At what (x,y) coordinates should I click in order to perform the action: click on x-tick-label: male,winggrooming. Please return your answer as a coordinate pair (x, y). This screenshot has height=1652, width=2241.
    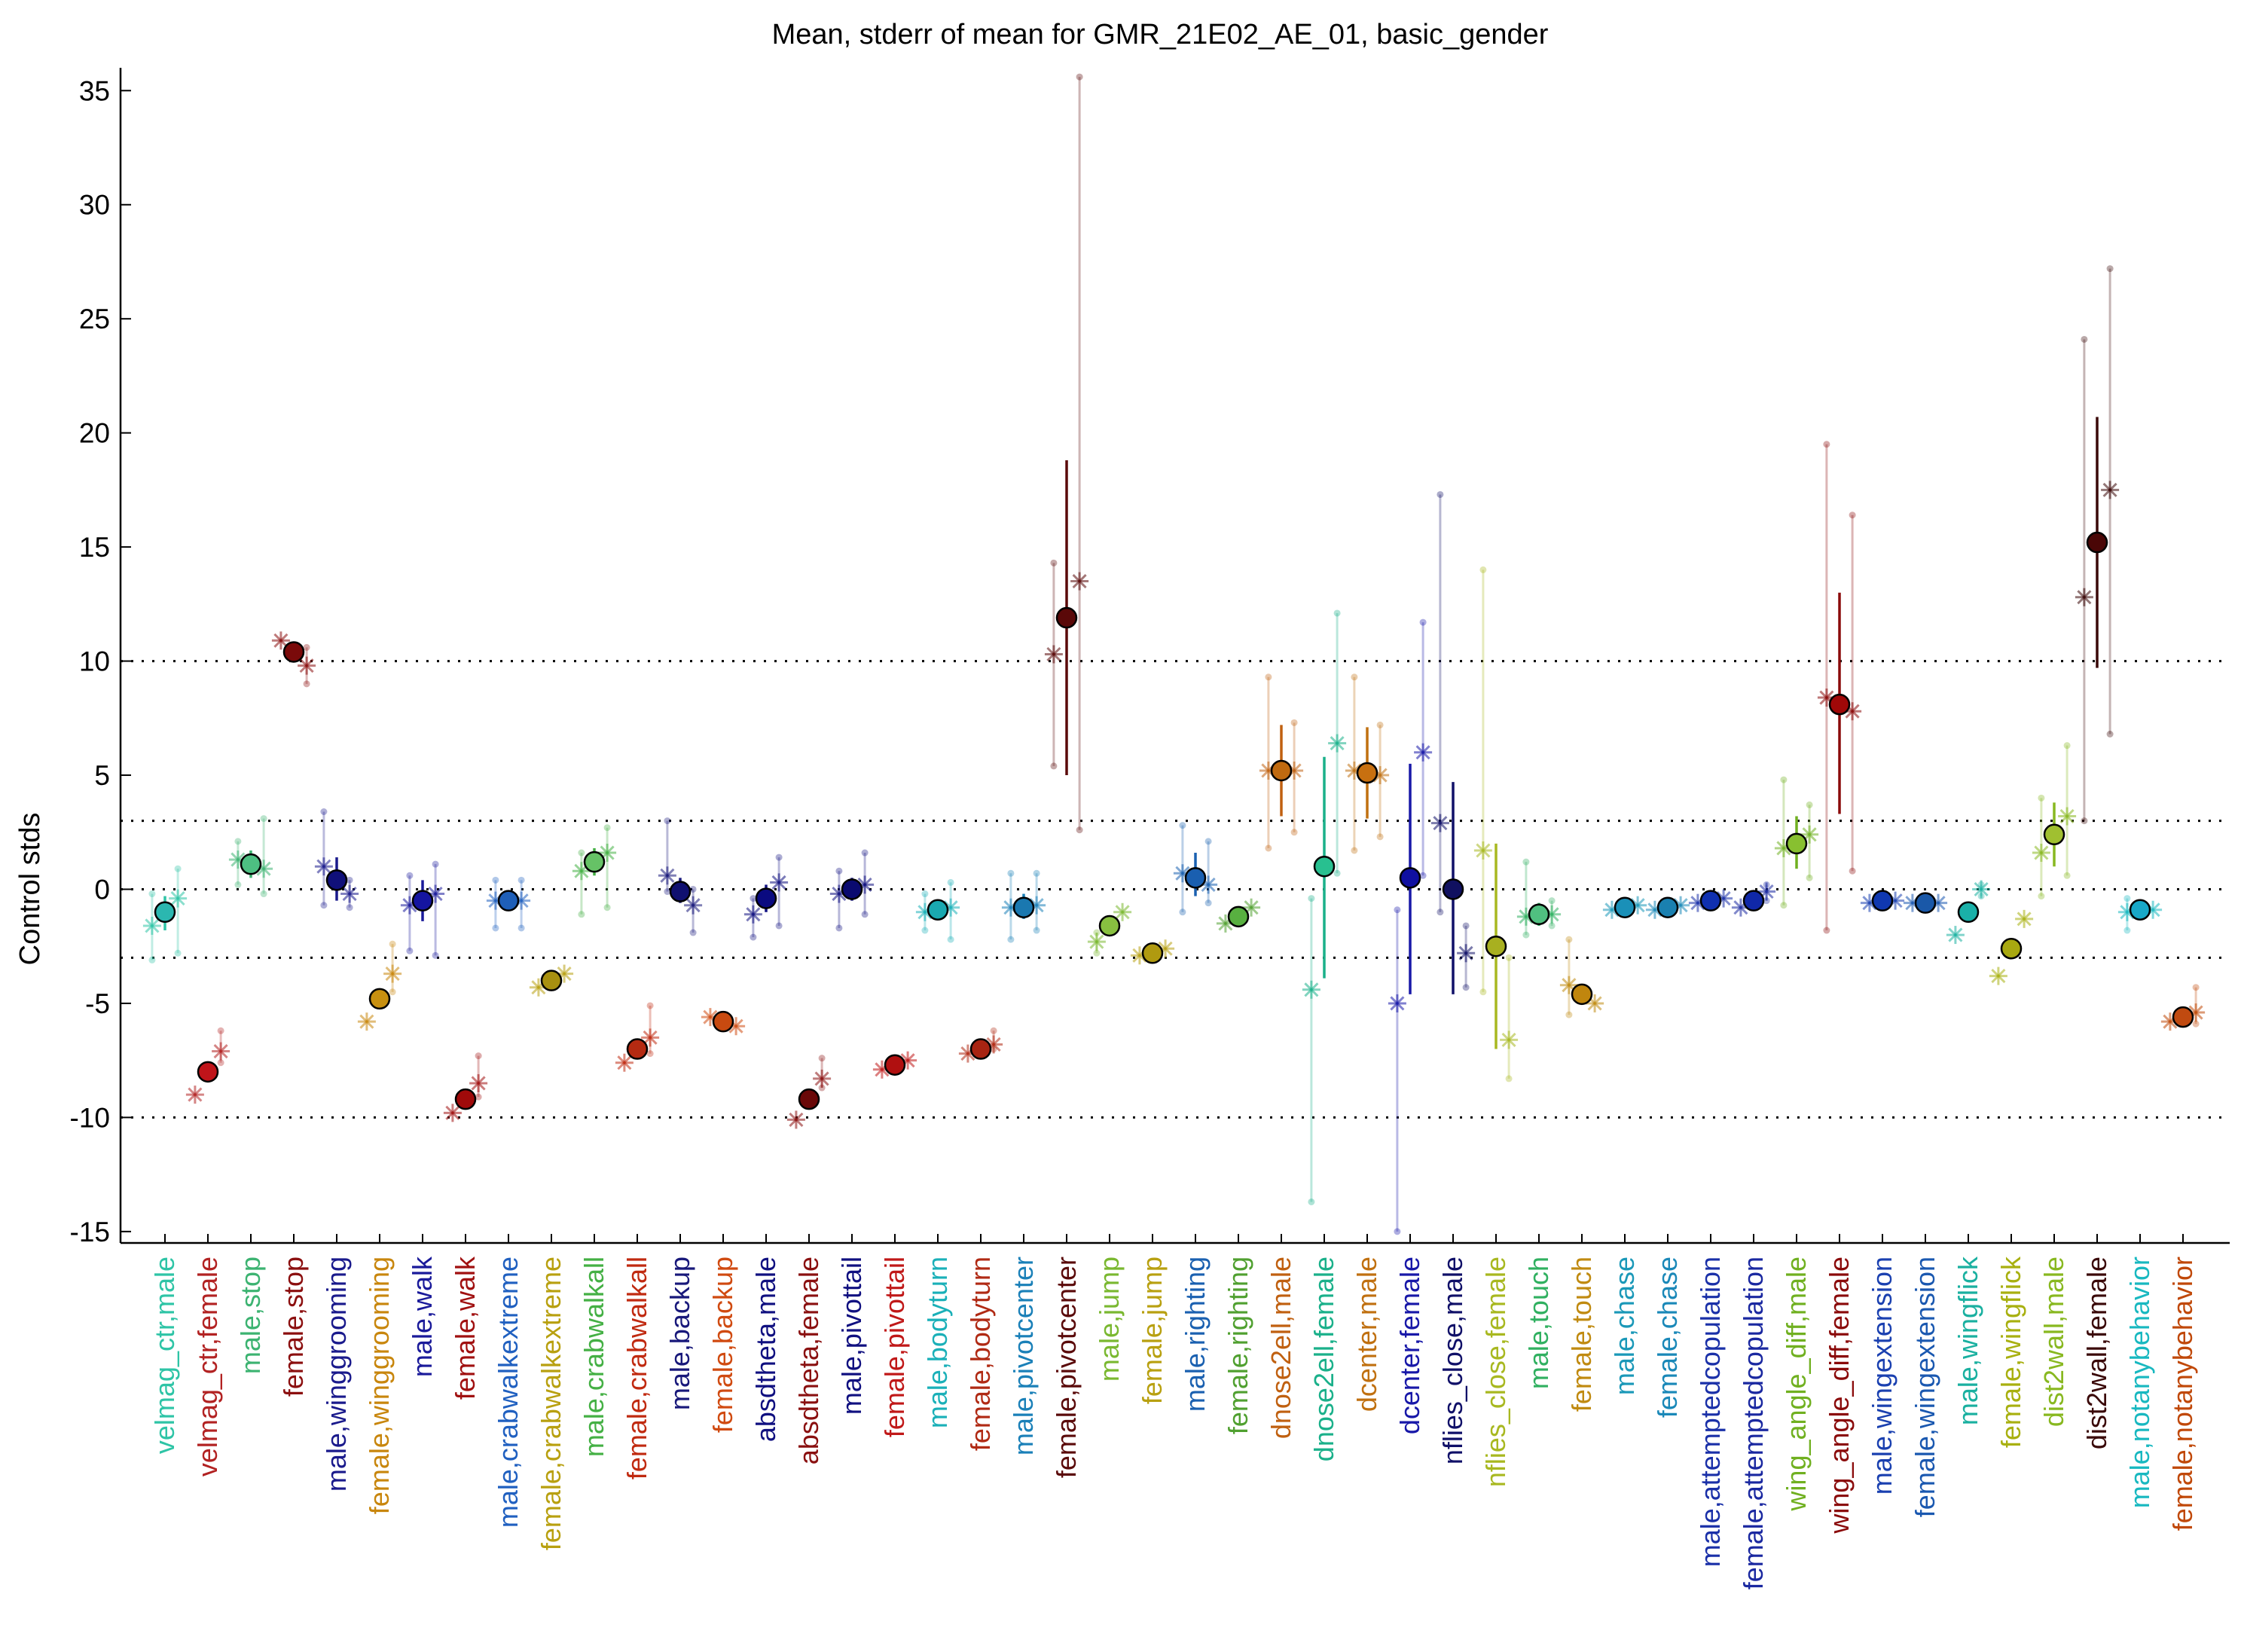
    Looking at the image, I should click on (336, 1374).